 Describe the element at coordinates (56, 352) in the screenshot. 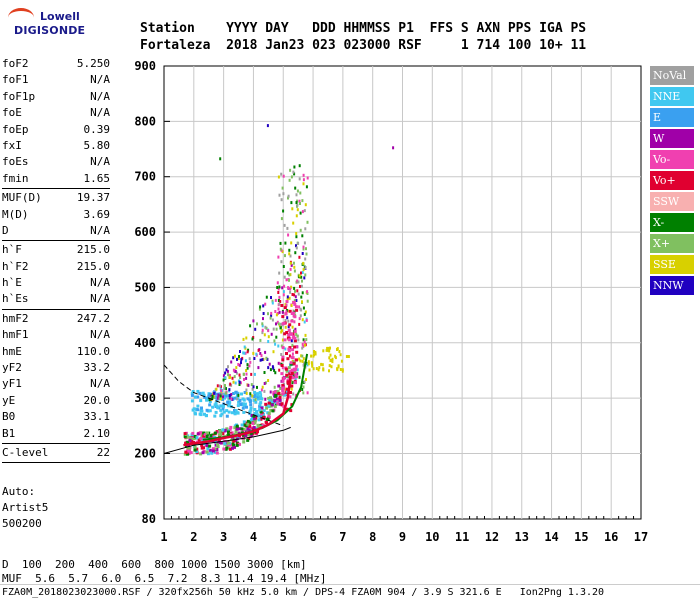

I see `param-row: hmE 110.0` at that location.